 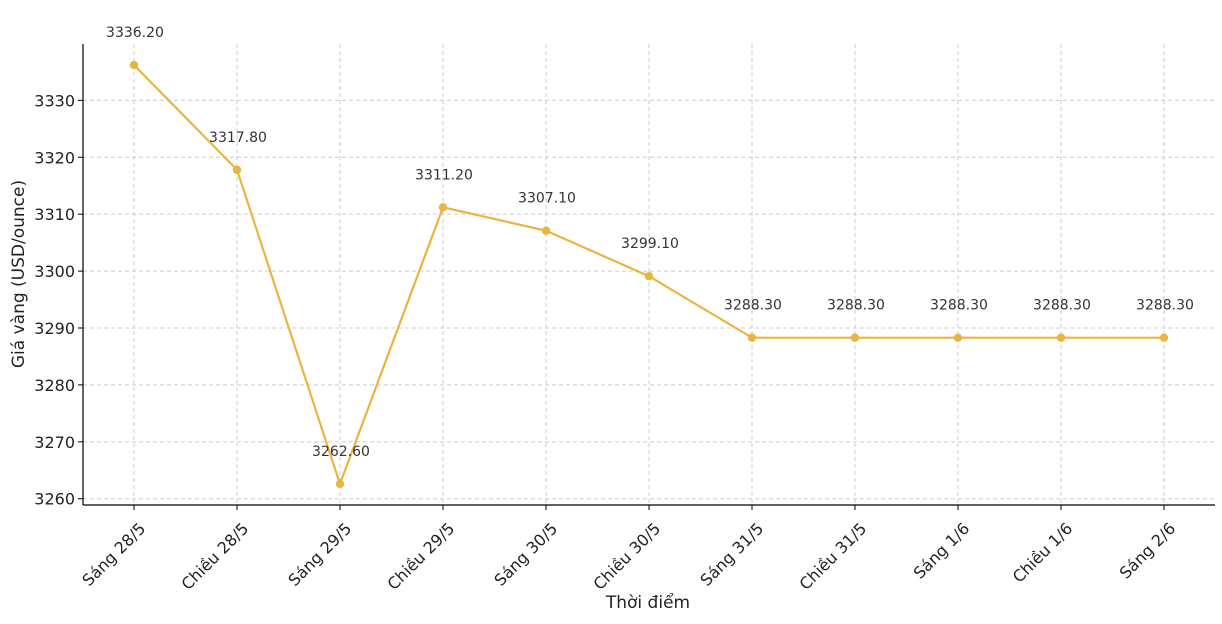 What do you see at coordinates (731, 554) in the screenshot?
I see `x-tick-label: Sáng 31/5` at bounding box center [731, 554].